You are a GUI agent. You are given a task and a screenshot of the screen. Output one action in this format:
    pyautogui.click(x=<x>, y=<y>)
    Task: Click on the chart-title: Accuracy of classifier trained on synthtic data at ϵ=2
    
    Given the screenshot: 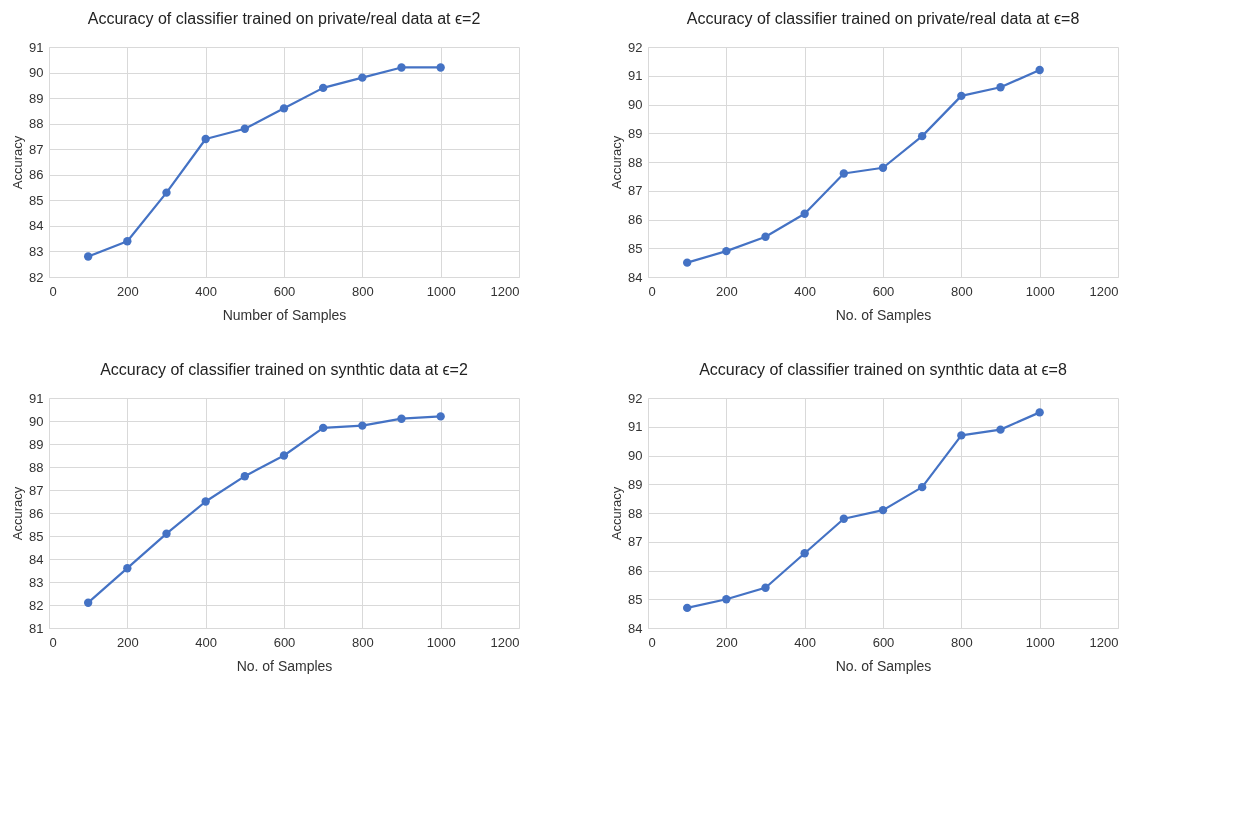 What is the action you would take?
    pyautogui.click(x=284, y=369)
    